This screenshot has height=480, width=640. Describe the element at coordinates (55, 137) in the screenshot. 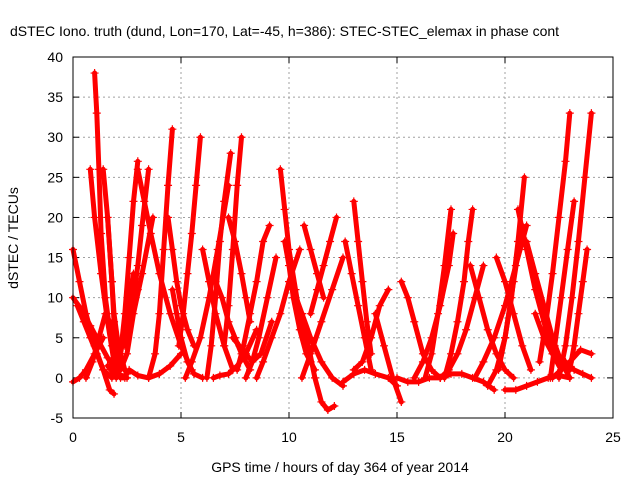

I see `y-tick-label: 30` at that location.